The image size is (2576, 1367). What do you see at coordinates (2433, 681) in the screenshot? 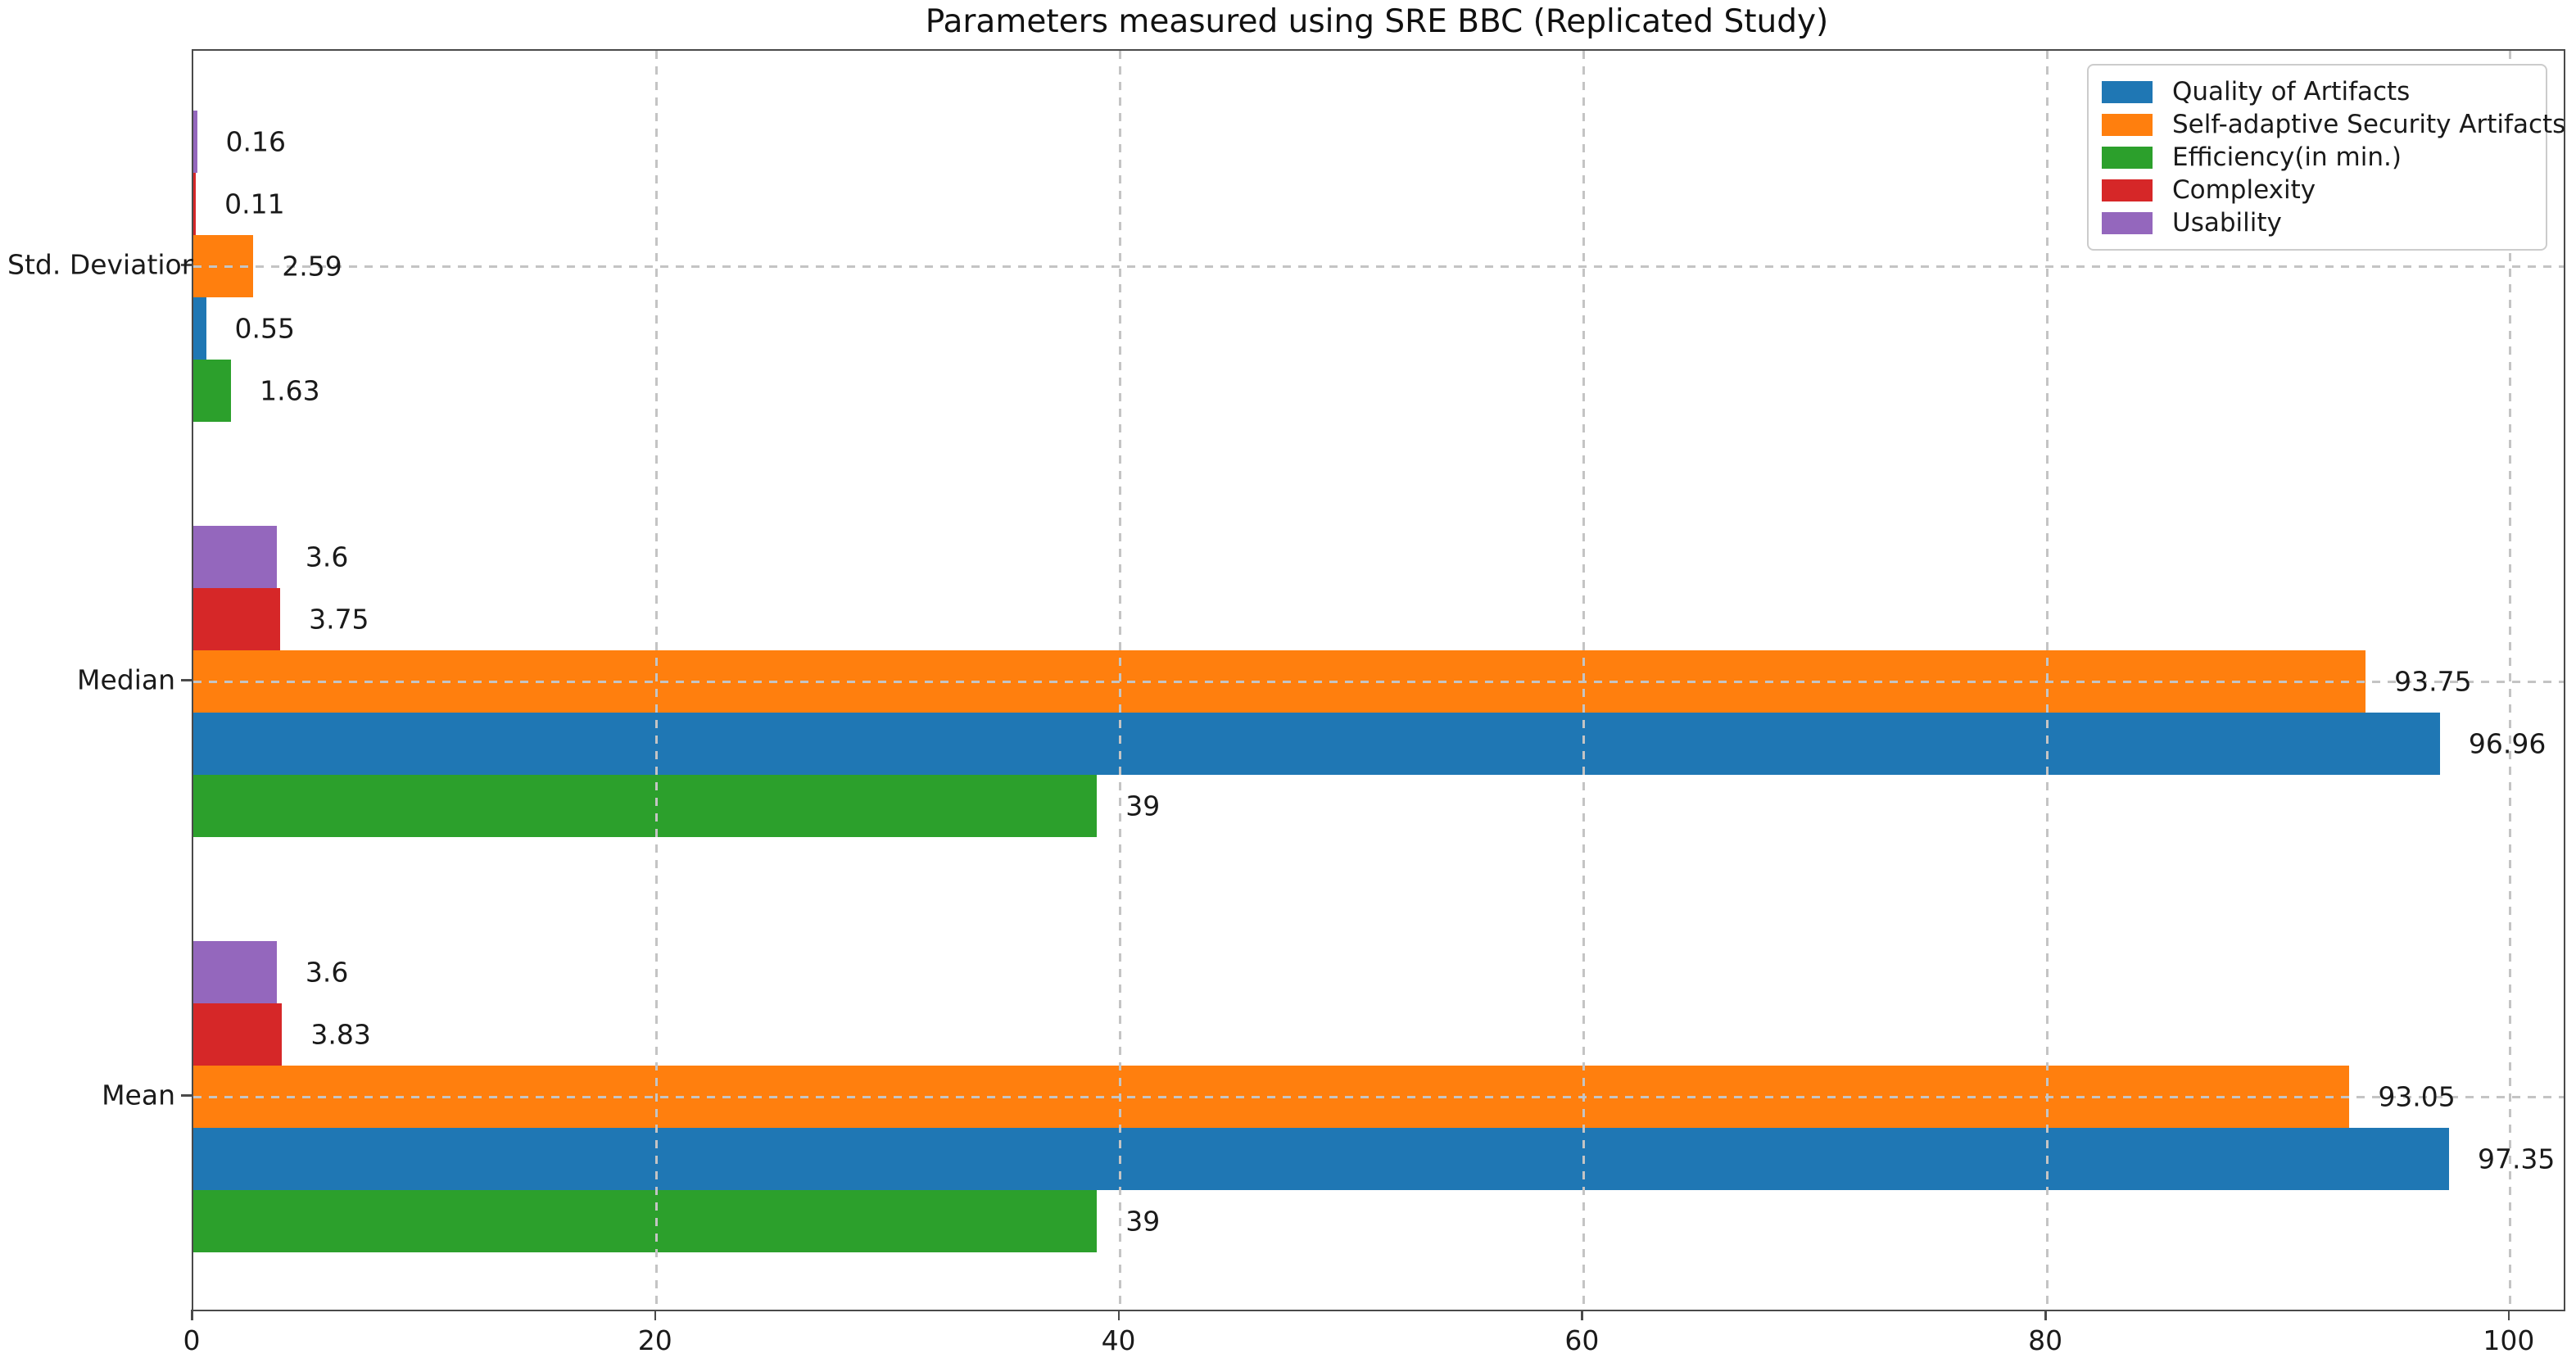
I see `bar-value-label: 93.75` at bounding box center [2433, 681].